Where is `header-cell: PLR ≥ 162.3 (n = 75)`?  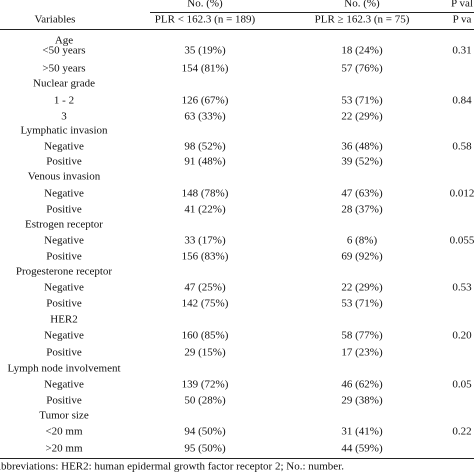
header-cell: PLR ≥ 162.3 (n = 75) is located at coordinates (362, 20).